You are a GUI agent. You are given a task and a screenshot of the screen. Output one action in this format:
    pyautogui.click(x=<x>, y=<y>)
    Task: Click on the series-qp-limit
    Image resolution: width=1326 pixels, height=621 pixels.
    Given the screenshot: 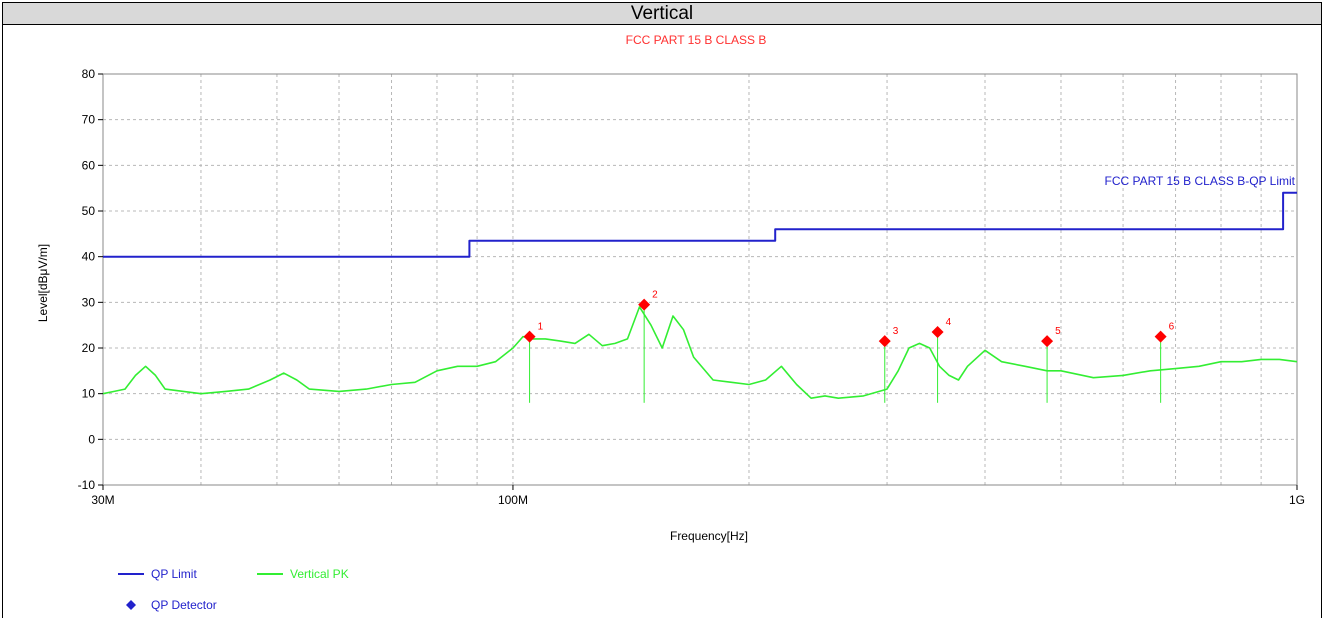 What is the action you would take?
    pyautogui.click(x=700, y=224)
    